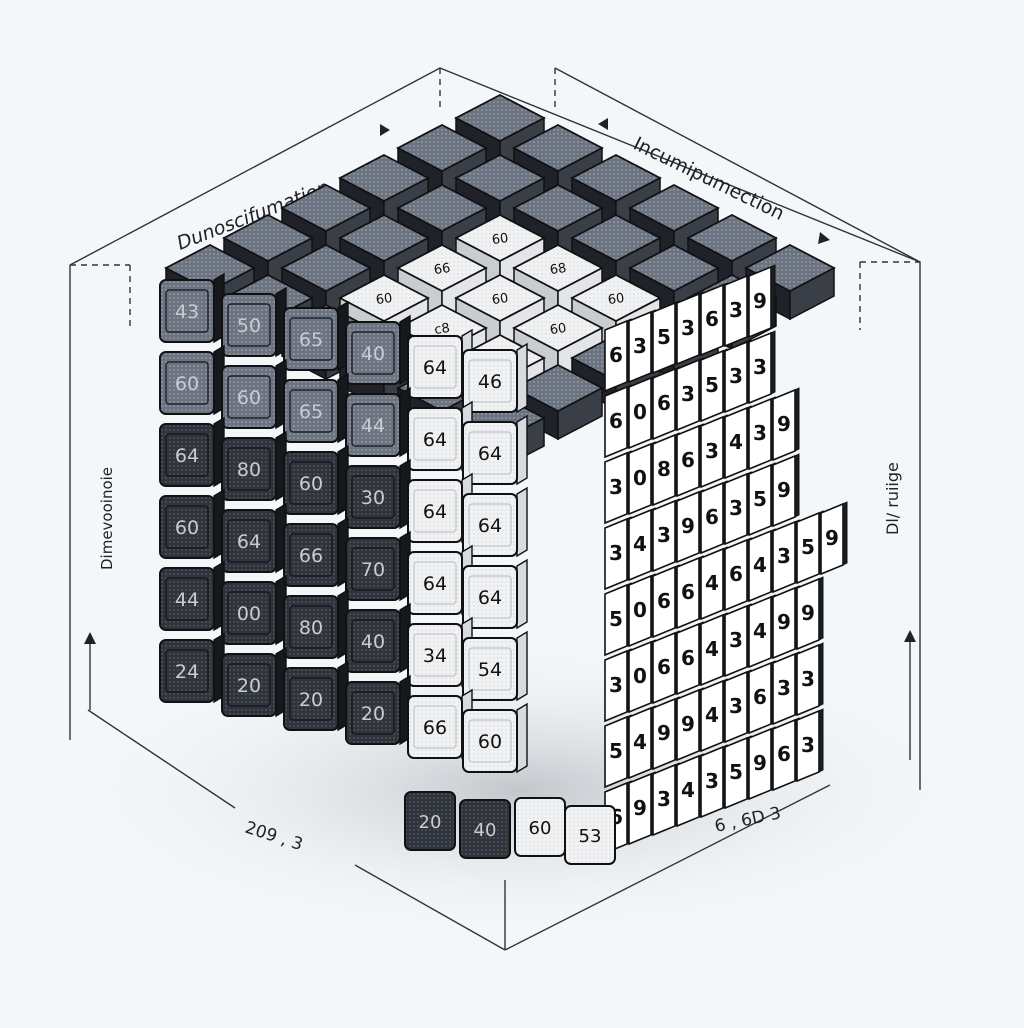  Describe the element at coordinates (435, 656) in the screenshot. I see `front-cube-label: 34` at that location.